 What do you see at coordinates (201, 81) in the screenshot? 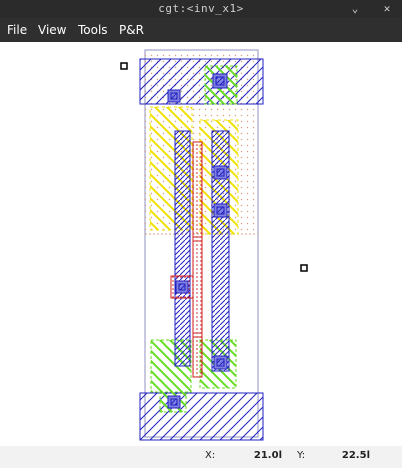
I see `vdd-rail` at bounding box center [201, 81].